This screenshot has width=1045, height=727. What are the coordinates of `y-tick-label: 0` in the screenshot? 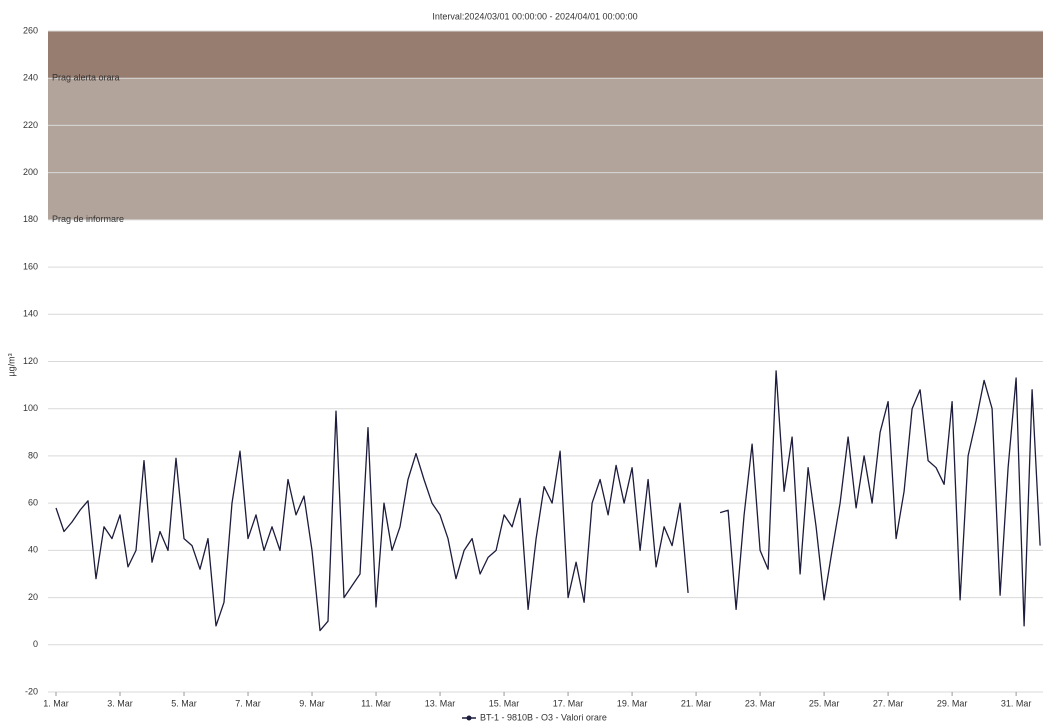 It's located at (35, 644).